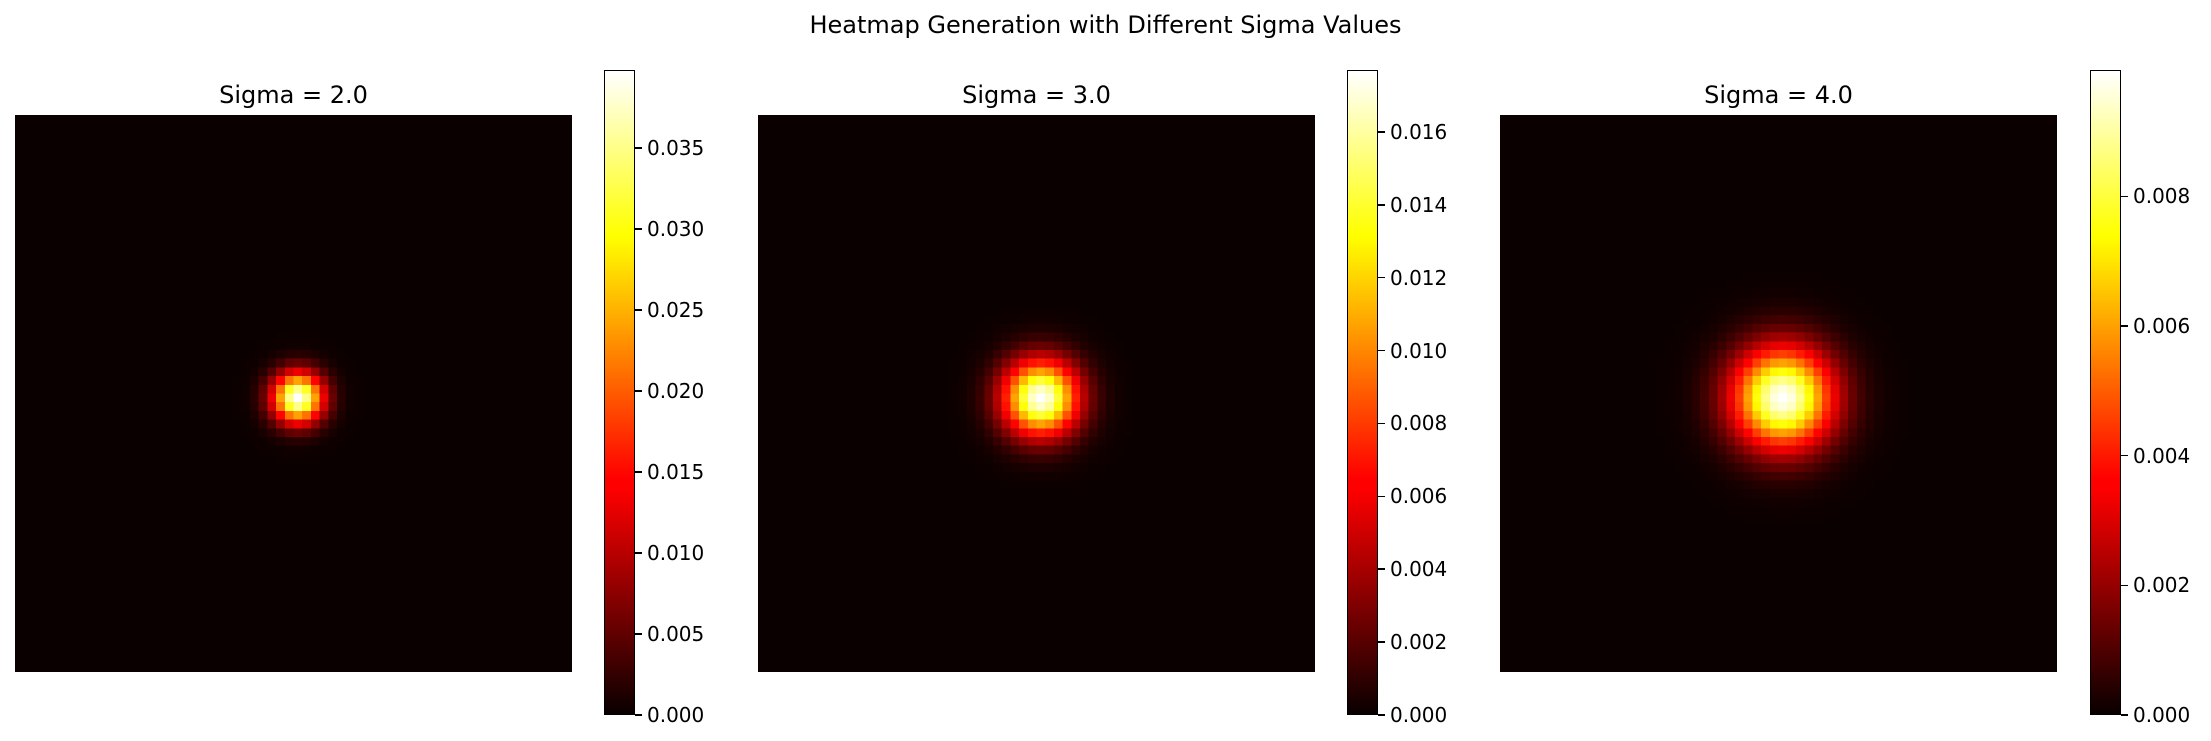 The image size is (2211, 741). I want to click on panel-title: Sigma = 2.0, so click(293, 95).